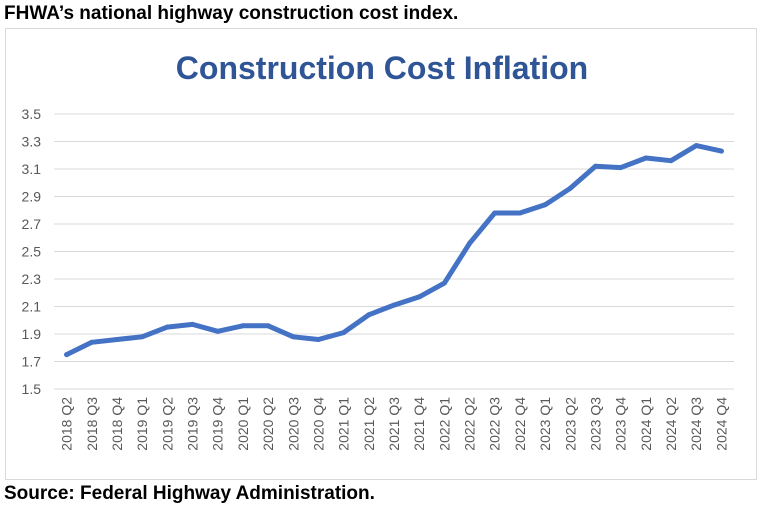 The image size is (762, 509). What do you see at coordinates (382, 68) in the screenshot?
I see `chart-title: Construction Cost Inflation` at bounding box center [382, 68].